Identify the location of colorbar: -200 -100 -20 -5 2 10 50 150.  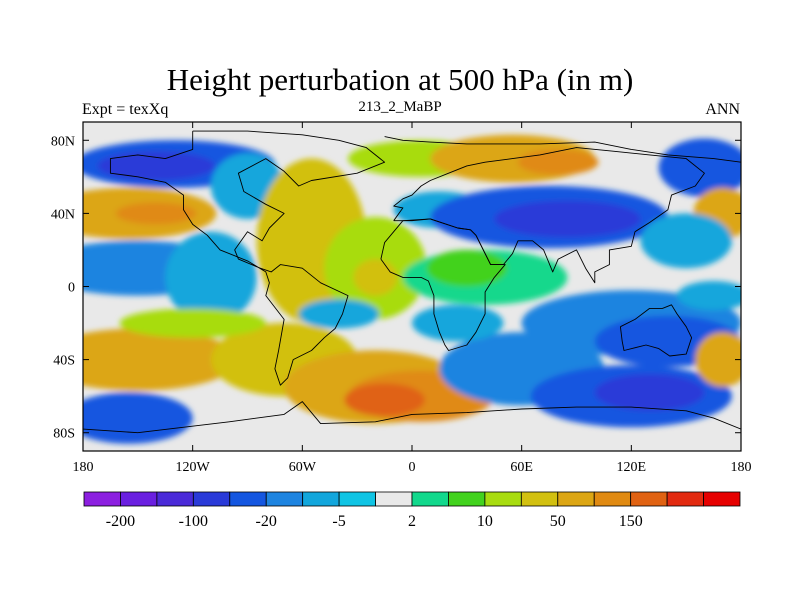
(412, 510).